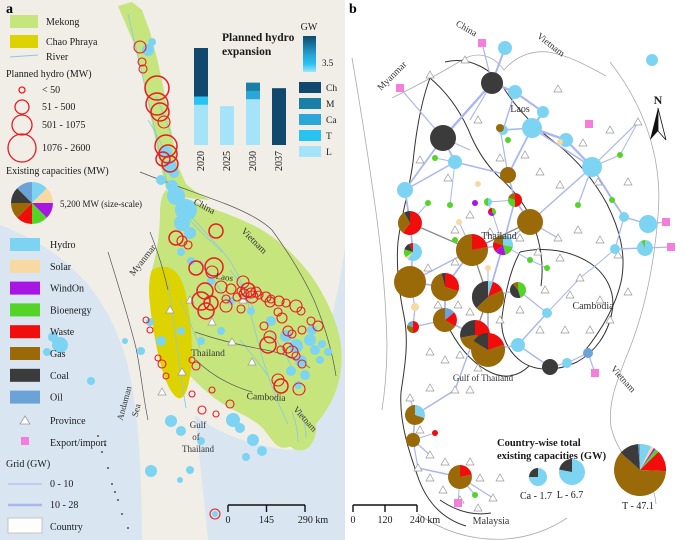 This screenshot has width=685, height=540. I want to click on legend-swatch, so click(24, 41).